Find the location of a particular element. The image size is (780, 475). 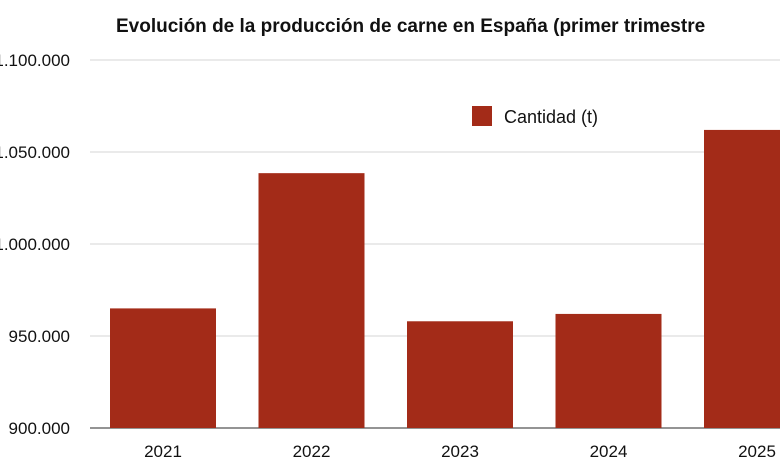

y-tick-label: 900.000 is located at coordinates (39, 428).